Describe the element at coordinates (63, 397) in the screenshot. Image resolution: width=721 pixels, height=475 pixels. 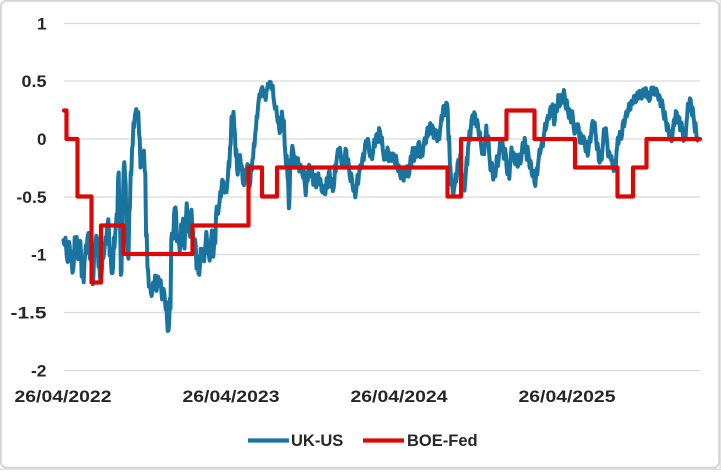
I see `svg-text: 26/04/2022` at that location.